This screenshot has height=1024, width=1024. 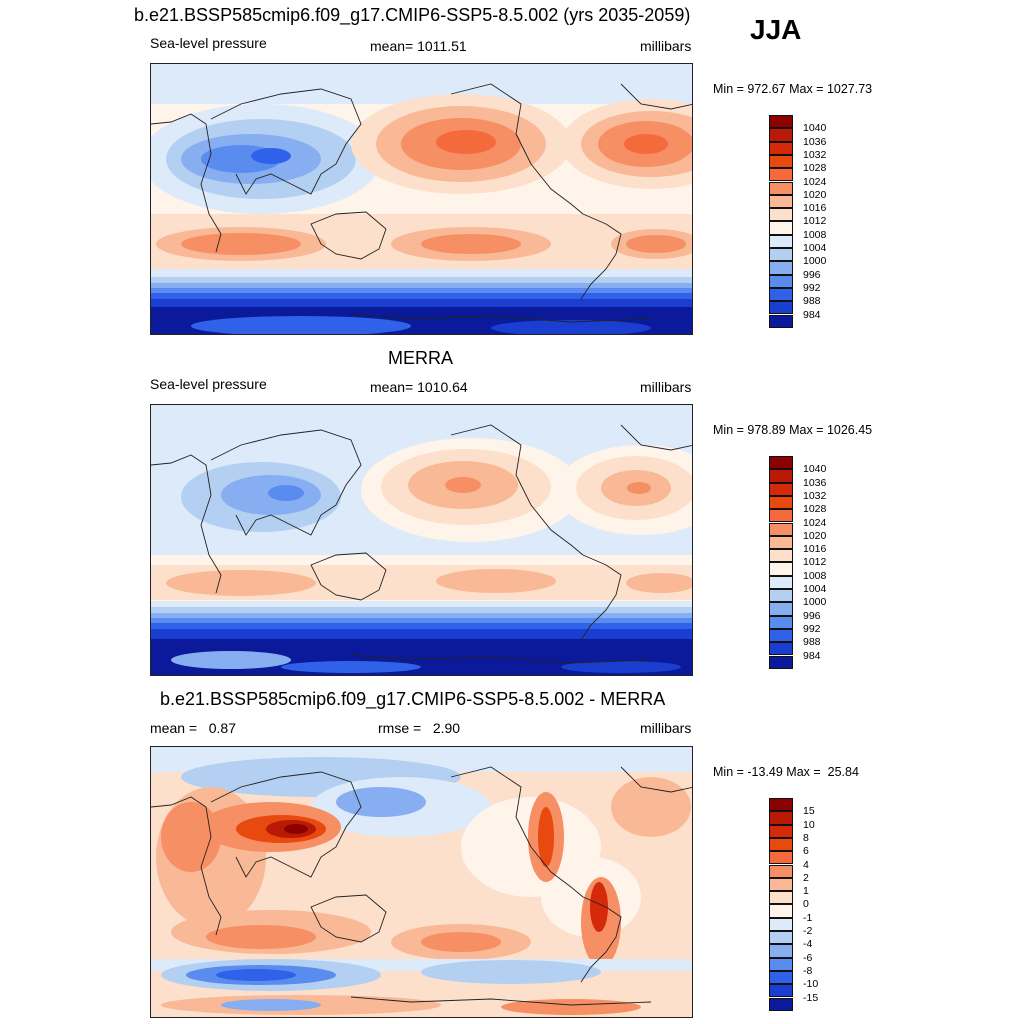 I want to click on colorbar-tick-label: -4, so click(x=808, y=944).